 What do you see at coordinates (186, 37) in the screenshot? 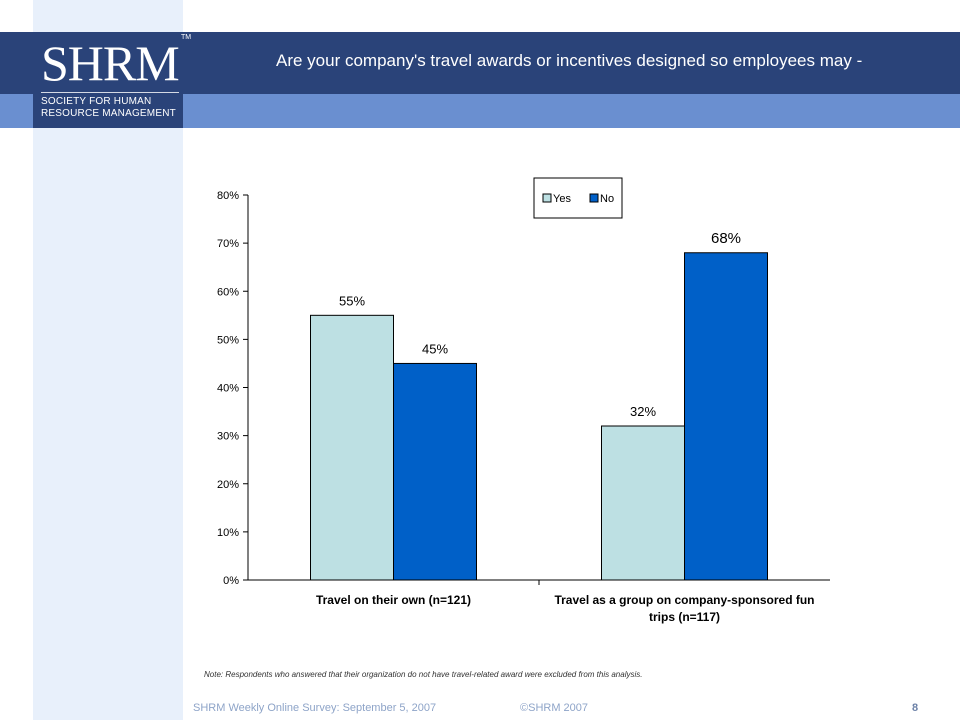
I see `logo-trademark: TM` at bounding box center [186, 37].